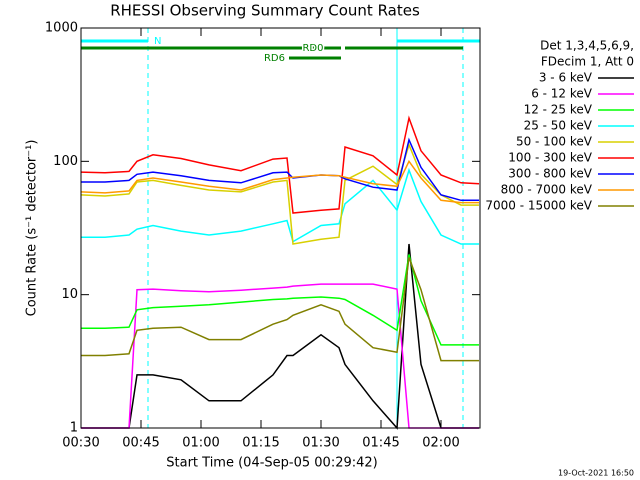 The width and height of the screenshot is (640, 480). What do you see at coordinates (554, 142) in the screenshot?
I see `legend-label: 50 - 100 keV` at bounding box center [554, 142].